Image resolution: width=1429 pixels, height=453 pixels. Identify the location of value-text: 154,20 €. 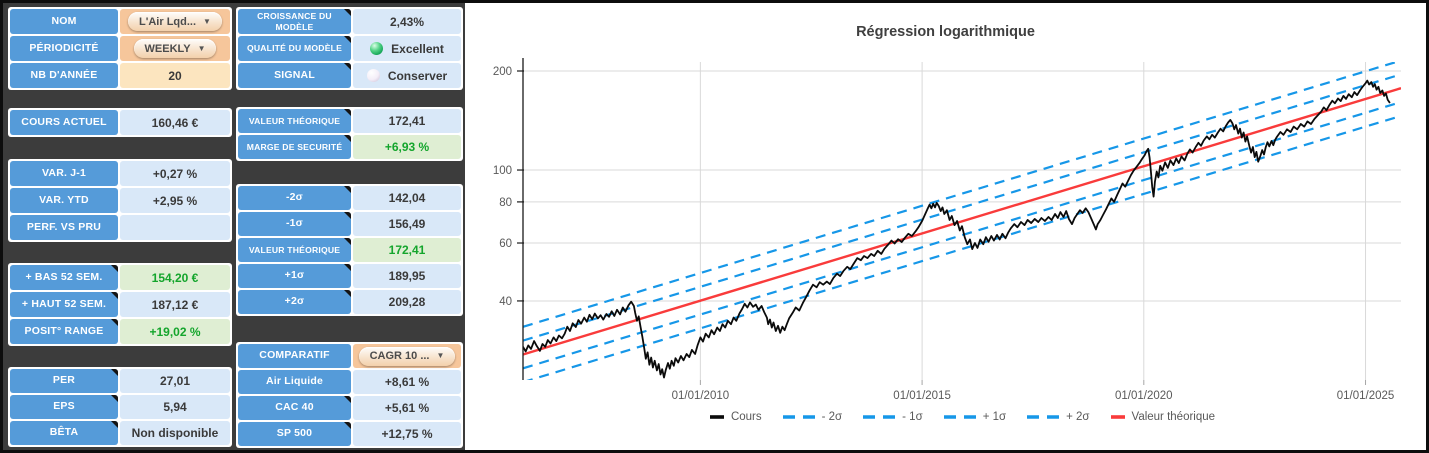
(175, 277).